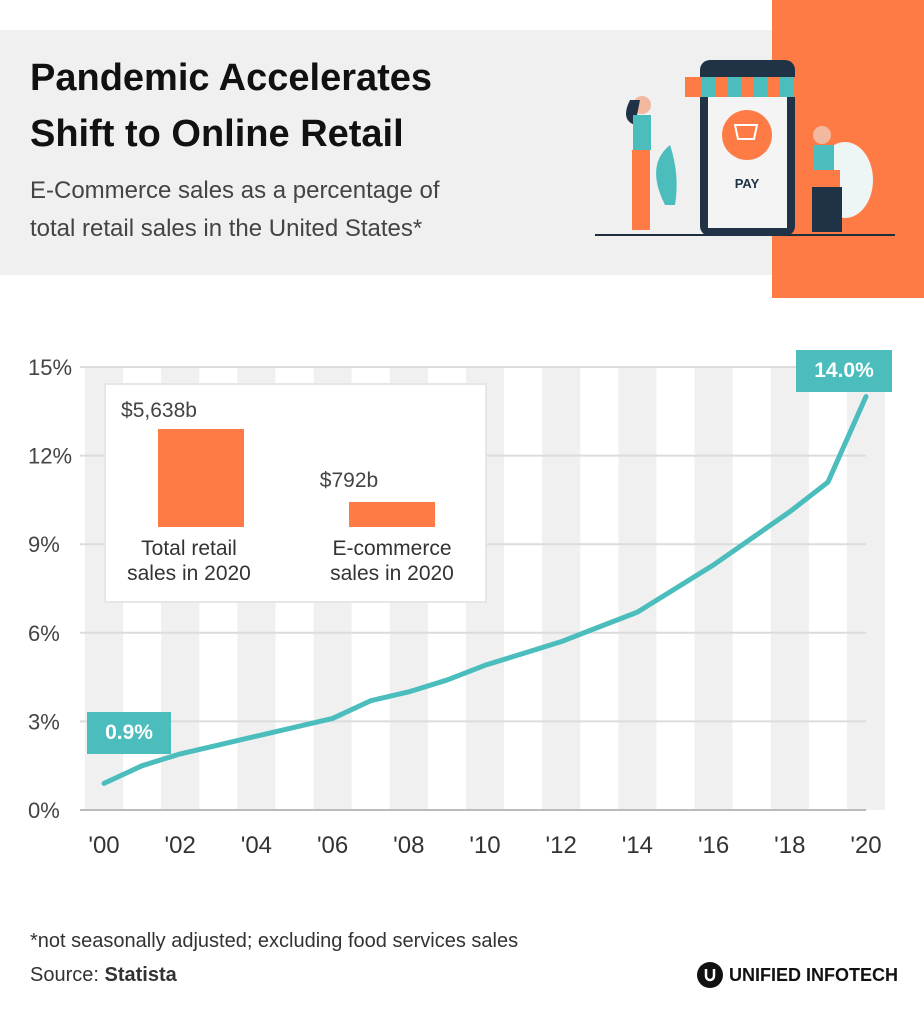 The width and height of the screenshot is (924, 1024). What do you see at coordinates (392, 514) in the screenshot?
I see `inset-bar-ecommerce` at bounding box center [392, 514].